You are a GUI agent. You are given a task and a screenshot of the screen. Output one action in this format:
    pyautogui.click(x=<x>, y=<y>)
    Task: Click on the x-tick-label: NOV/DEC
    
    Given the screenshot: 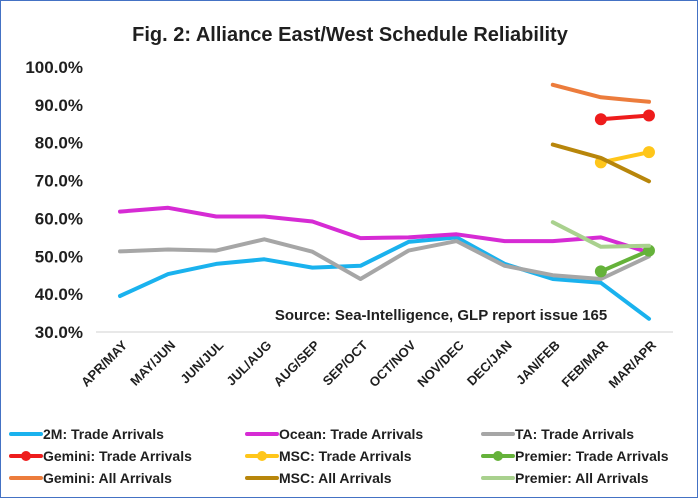 What is the action you would take?
    pyautogui.click(x=440, y=363)
    